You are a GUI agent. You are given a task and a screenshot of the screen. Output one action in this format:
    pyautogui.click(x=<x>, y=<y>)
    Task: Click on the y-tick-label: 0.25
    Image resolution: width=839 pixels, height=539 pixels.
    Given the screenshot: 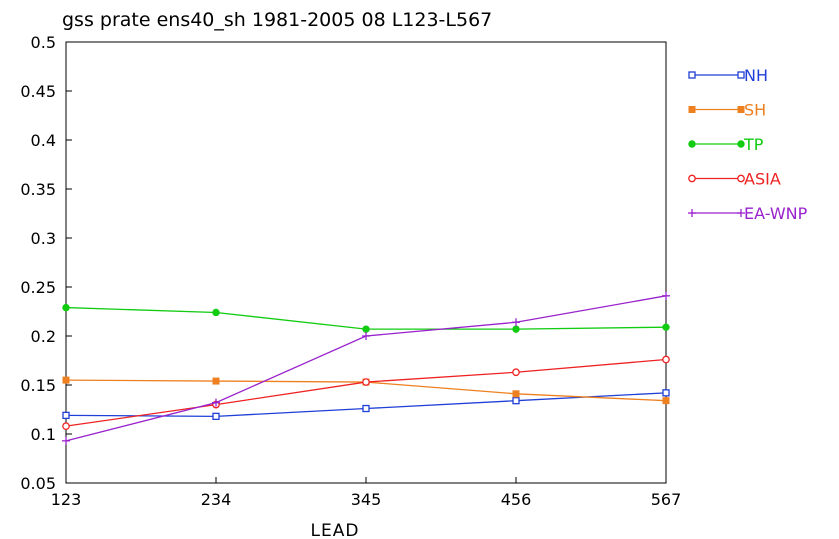 What is the action you would take?
    pyautogui.click(x=38, y=287)
    